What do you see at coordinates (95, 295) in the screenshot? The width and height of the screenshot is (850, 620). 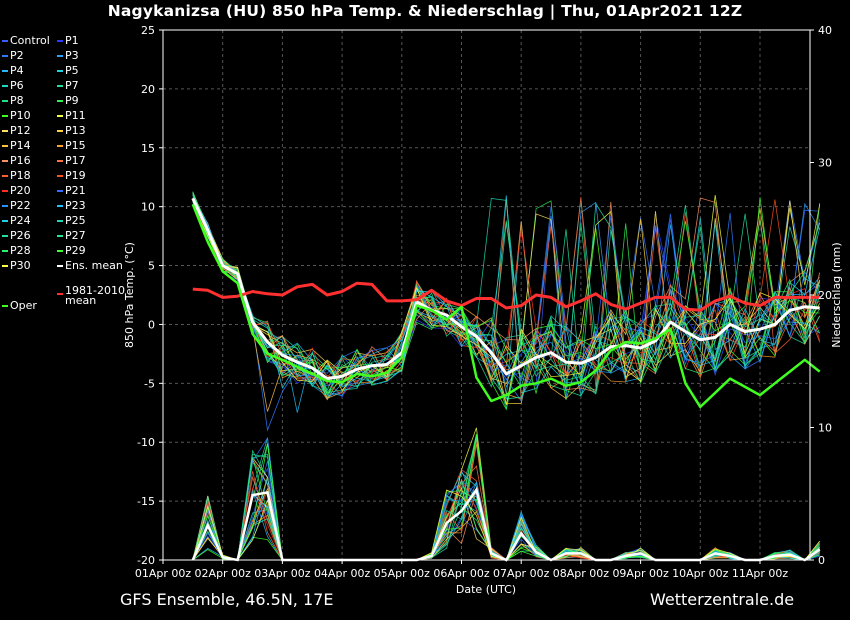 I see `legend-label: 1981-2010 mean` at bounding box center [95, 295].